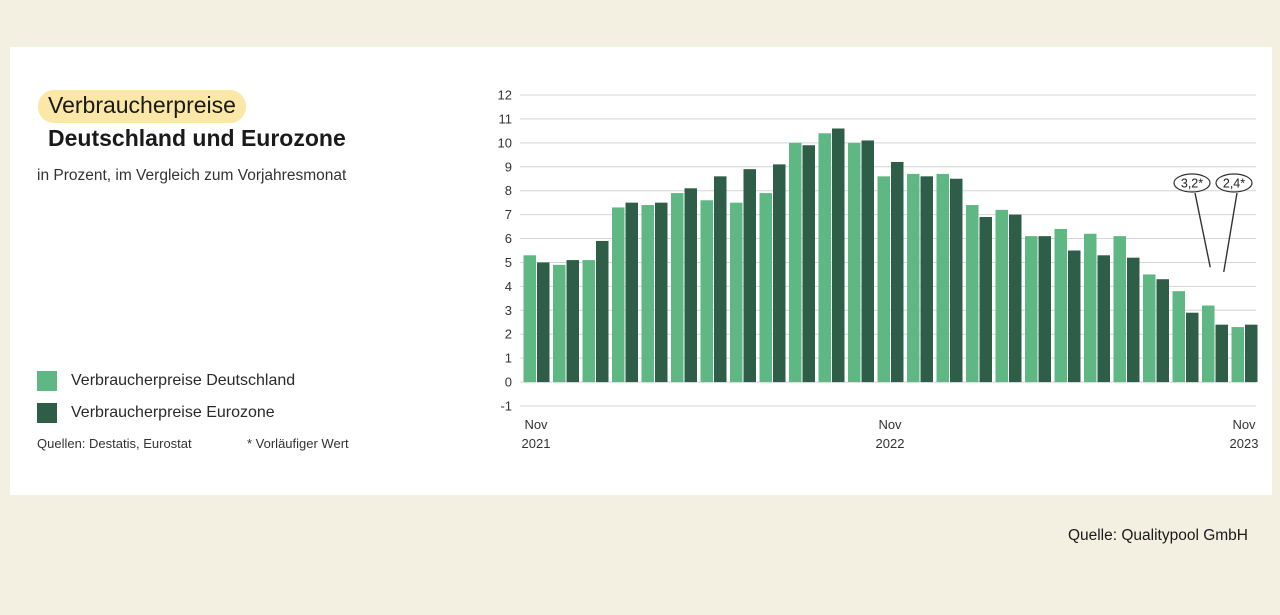 Image resolution: width=1280 pixels, height=615 pixels. I want to click on y-tick-label: 10, so click(505, 142).